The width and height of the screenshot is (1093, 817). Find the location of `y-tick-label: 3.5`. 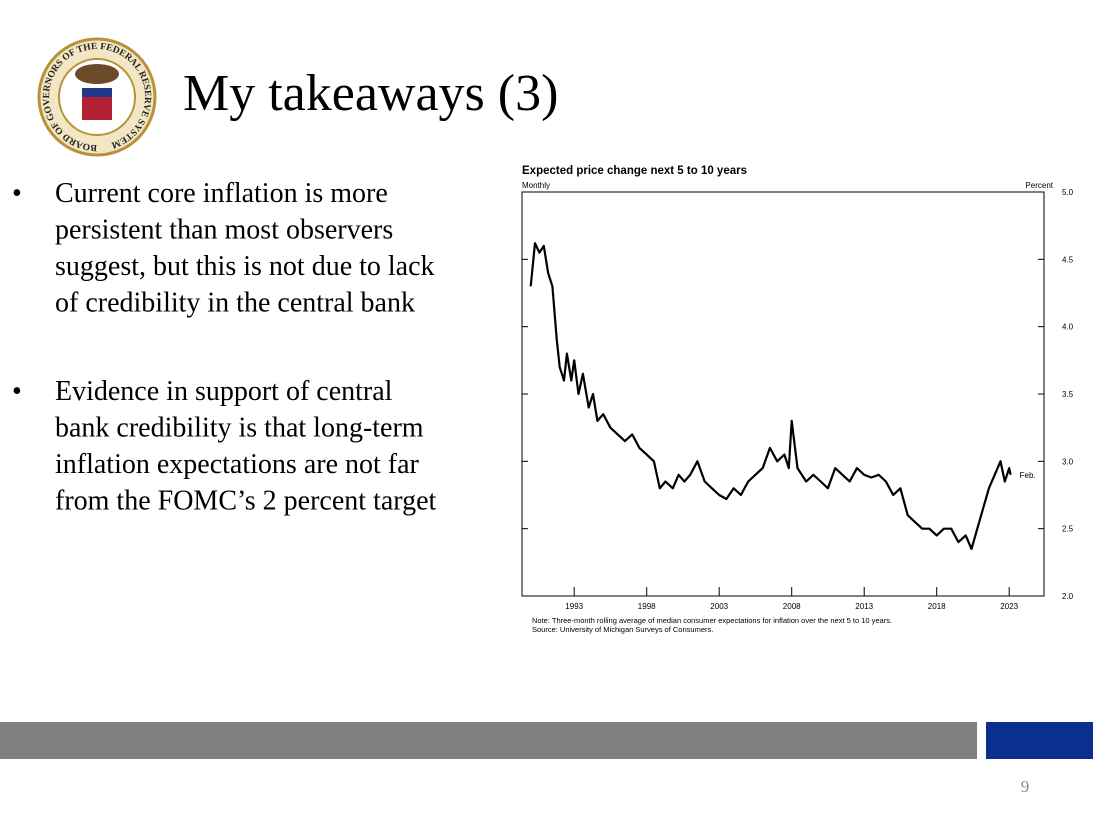

y-tick-label: 3.5 is located at coordinates (1068, 394).